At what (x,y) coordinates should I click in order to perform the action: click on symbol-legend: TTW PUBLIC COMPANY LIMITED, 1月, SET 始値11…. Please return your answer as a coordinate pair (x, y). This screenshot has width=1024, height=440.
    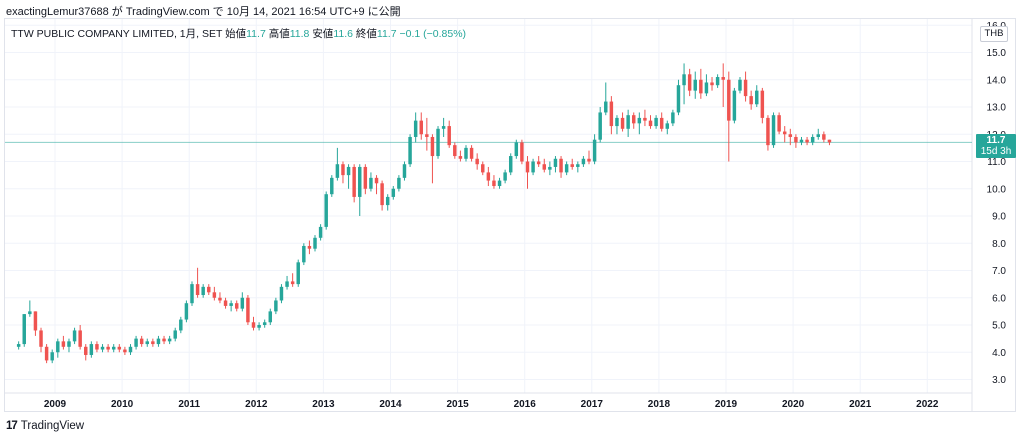
    Looking at the image, I should click on (238, 33).